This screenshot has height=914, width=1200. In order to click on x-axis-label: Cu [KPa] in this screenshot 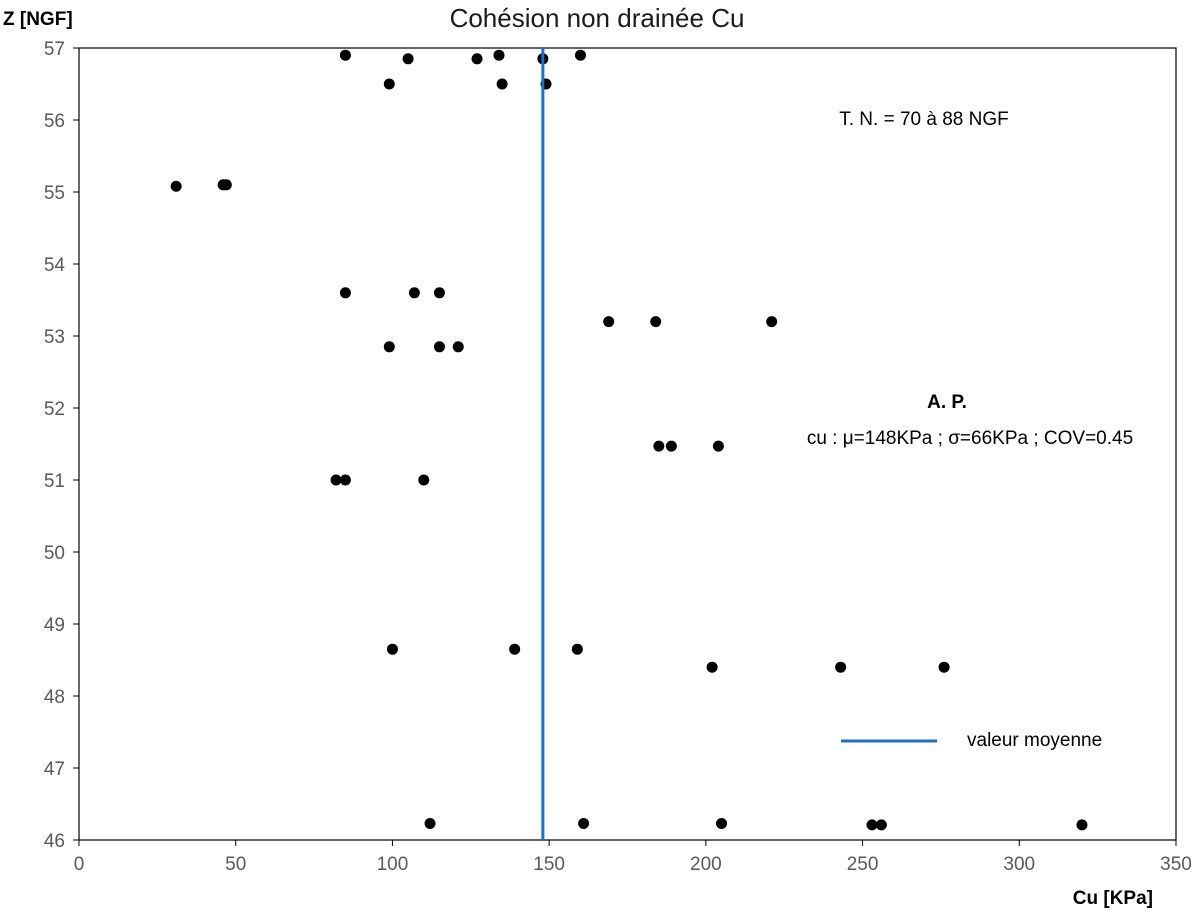, I will do `click(1113, 898)`.